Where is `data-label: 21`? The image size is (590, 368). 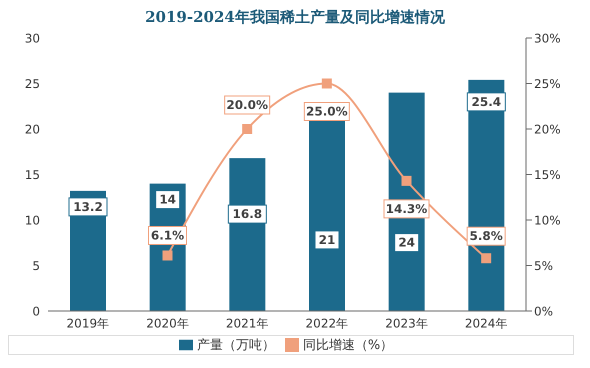 data-label: 21 is located at coordinates (327, 239).